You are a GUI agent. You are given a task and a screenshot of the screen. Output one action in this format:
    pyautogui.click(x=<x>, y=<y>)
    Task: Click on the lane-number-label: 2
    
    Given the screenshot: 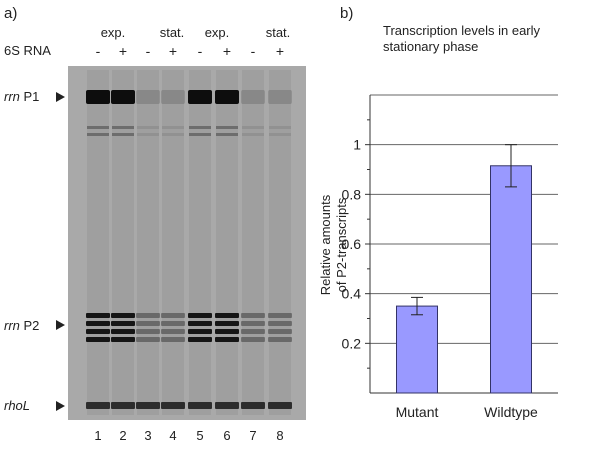 What is the action you would take?
    pyautogui.click(x=122, y=435)
    